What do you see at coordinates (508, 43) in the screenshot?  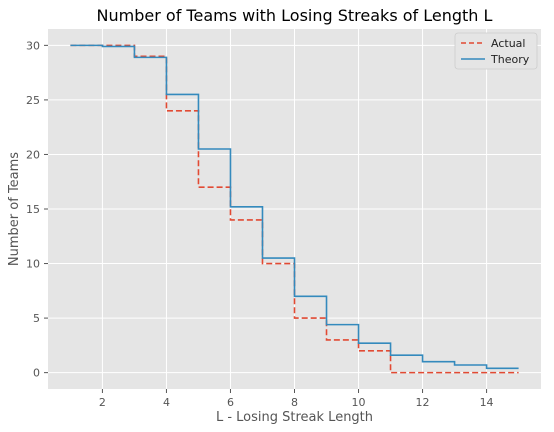 I see `legend-label-actual: Actual` at bounding box center [508, 43].